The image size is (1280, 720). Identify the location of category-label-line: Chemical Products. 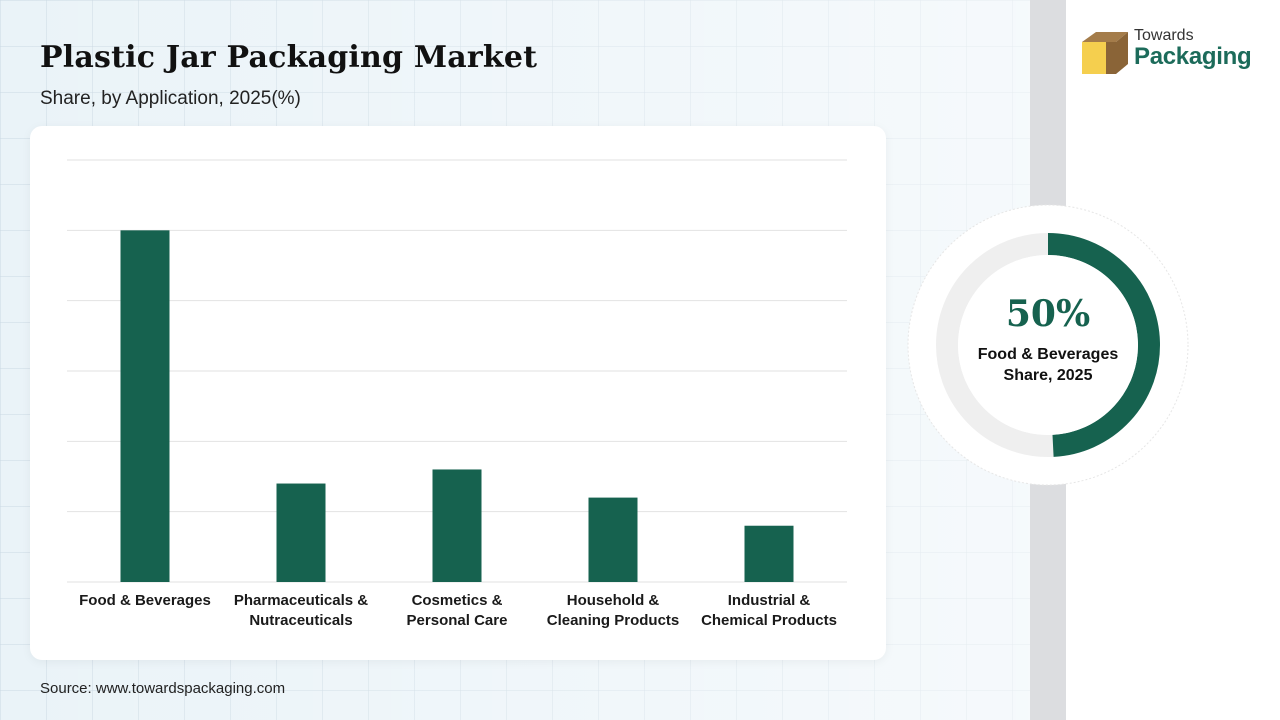
(769, 620).